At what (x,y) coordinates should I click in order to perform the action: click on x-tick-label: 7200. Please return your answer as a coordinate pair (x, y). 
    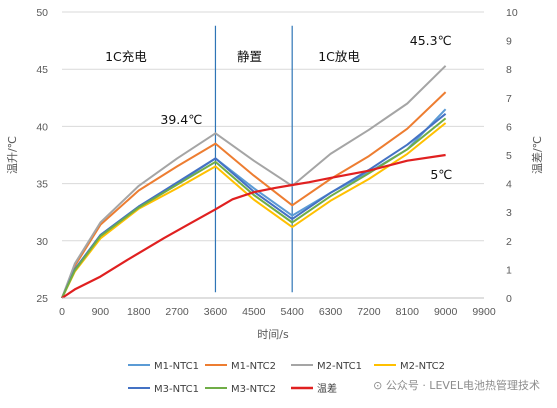
    Looking at the image, I should click on (369, 312).